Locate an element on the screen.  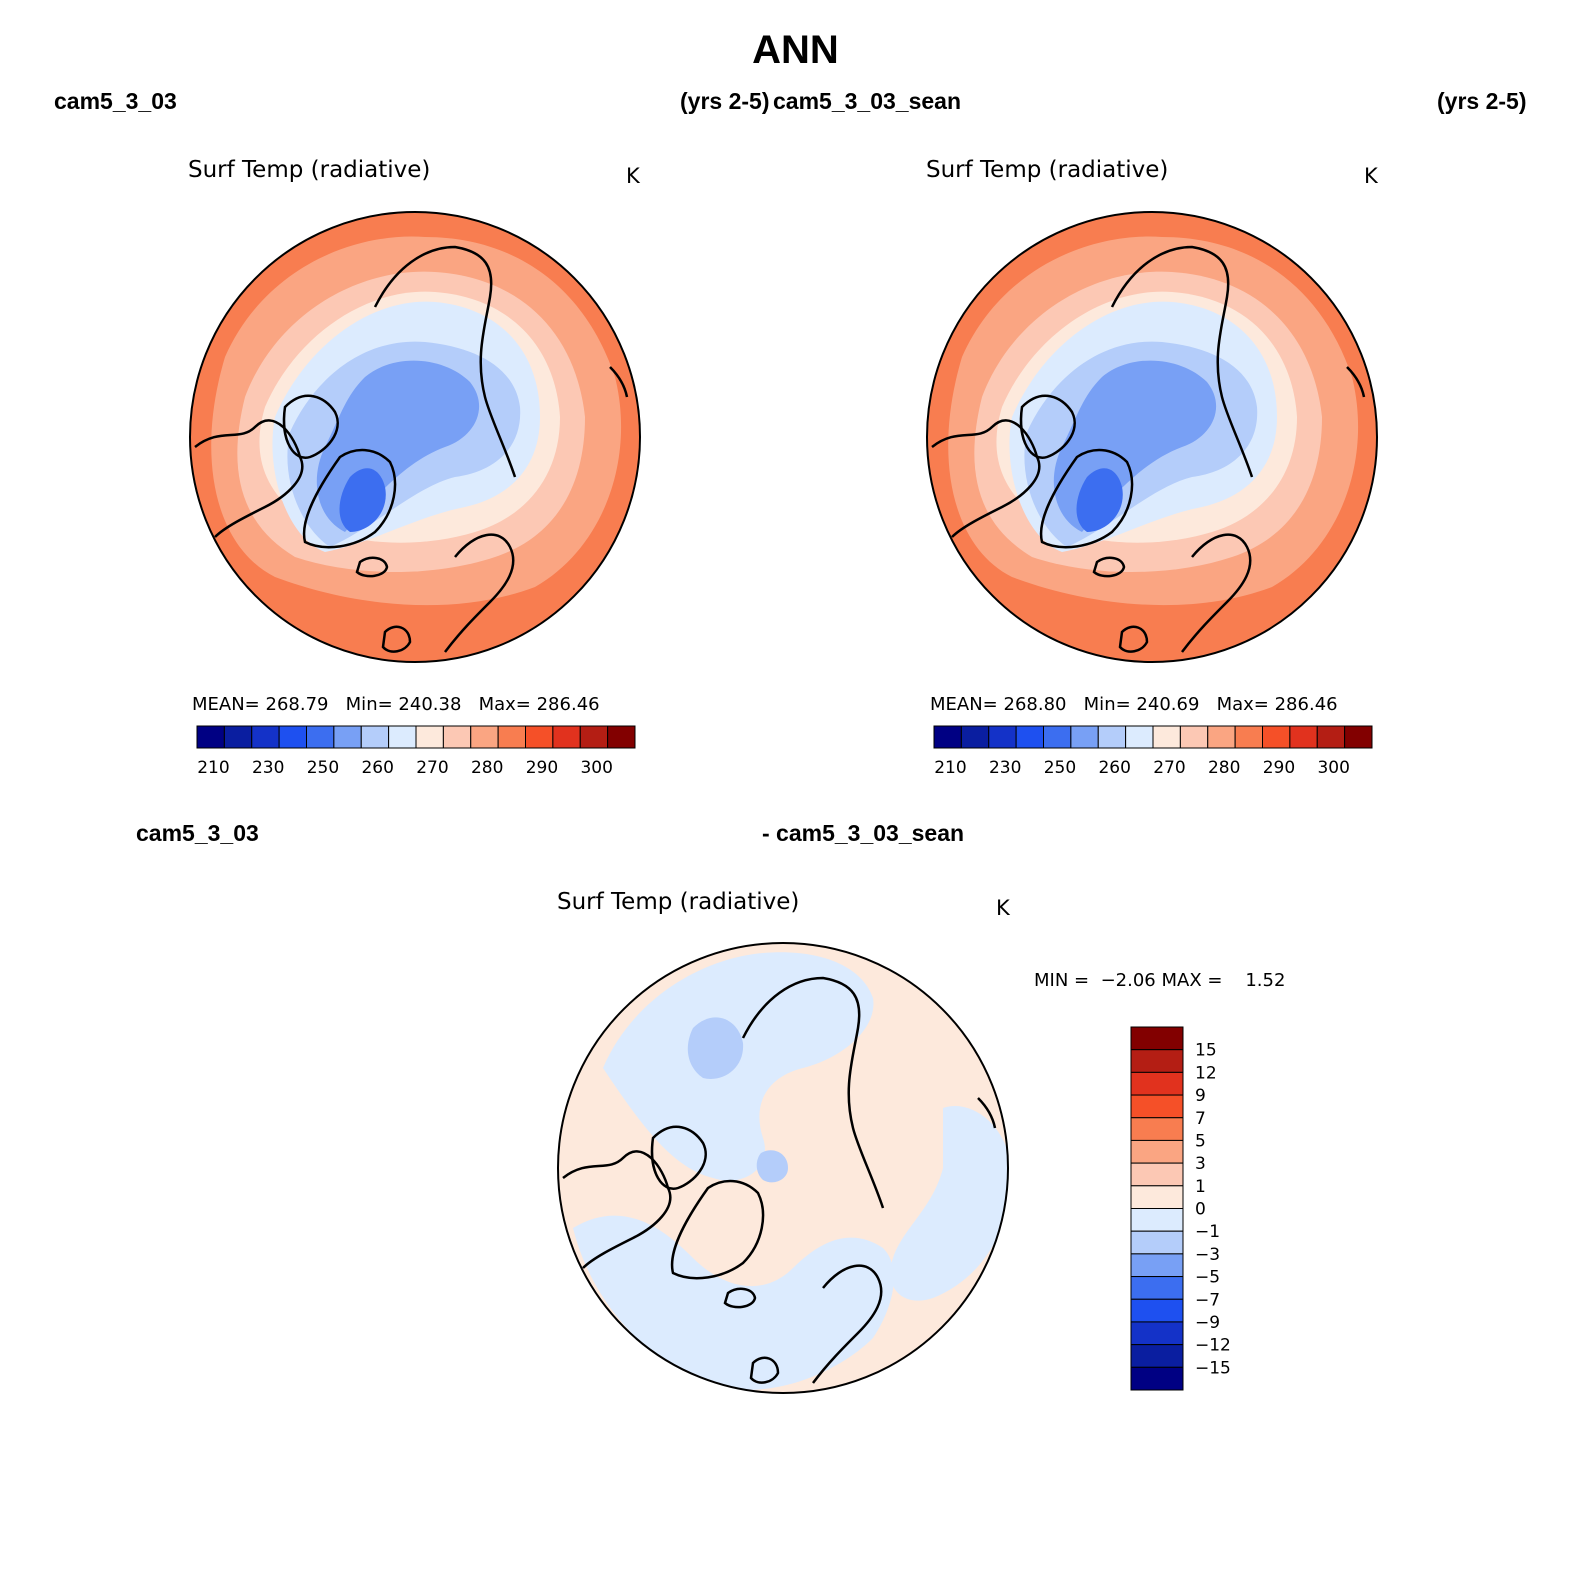
panel3-map-border is located at coordinates (783, 1168).